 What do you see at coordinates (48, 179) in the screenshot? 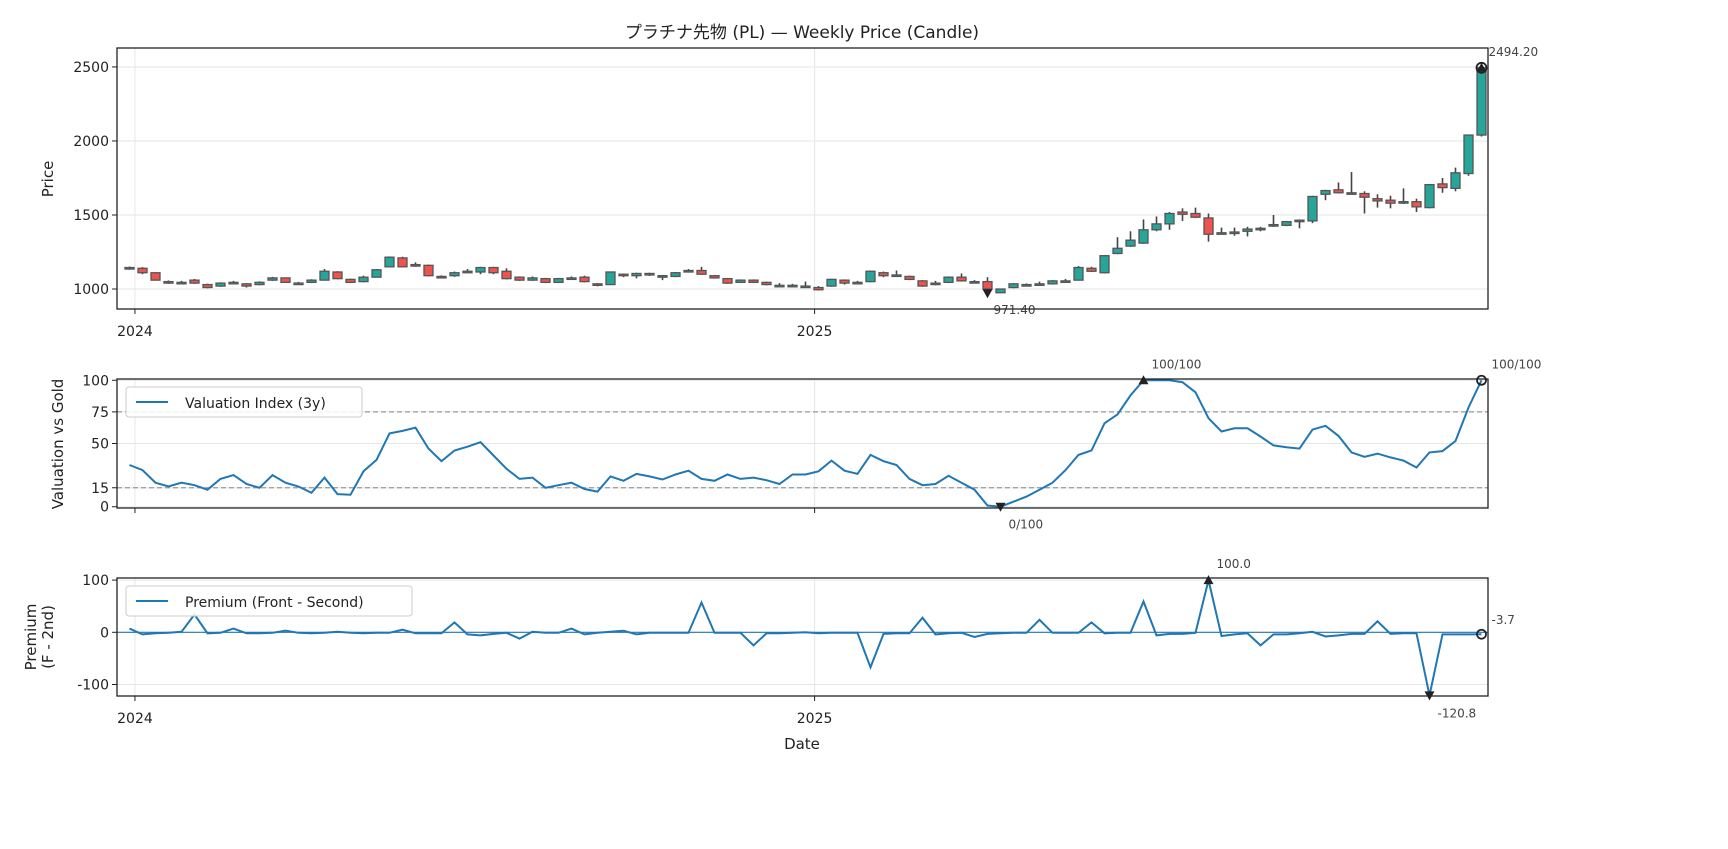
I see `price-ylabel: Price` at bounding box center [48, 179].